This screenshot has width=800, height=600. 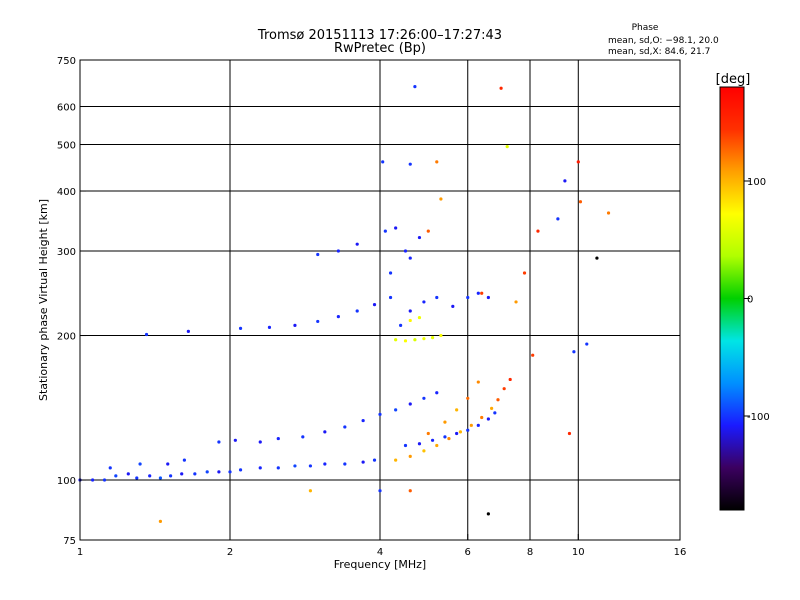 I want to click on phase-stats-o: mean, sd,O: −98.1, 20.0, so click(x=663, y=41).